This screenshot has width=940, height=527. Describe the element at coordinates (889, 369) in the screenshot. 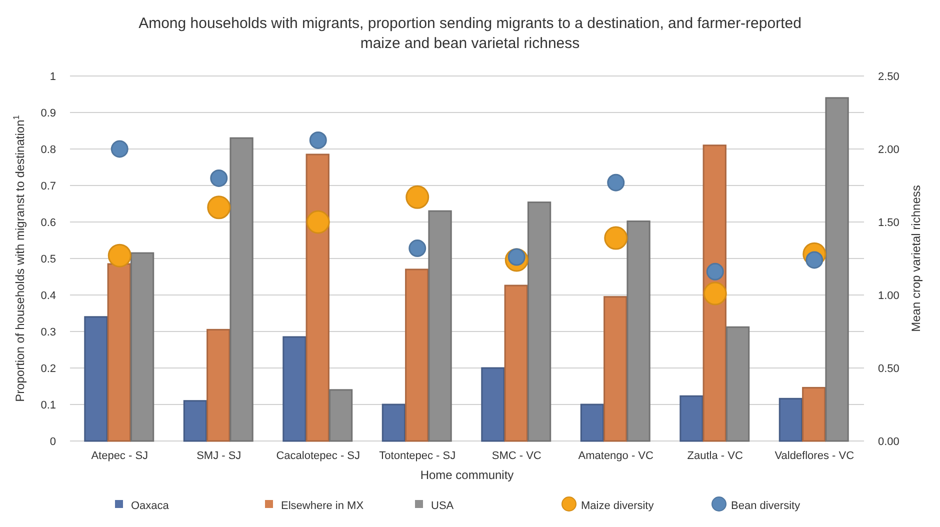

I see `y2-tick-label: 0.50` at that location.